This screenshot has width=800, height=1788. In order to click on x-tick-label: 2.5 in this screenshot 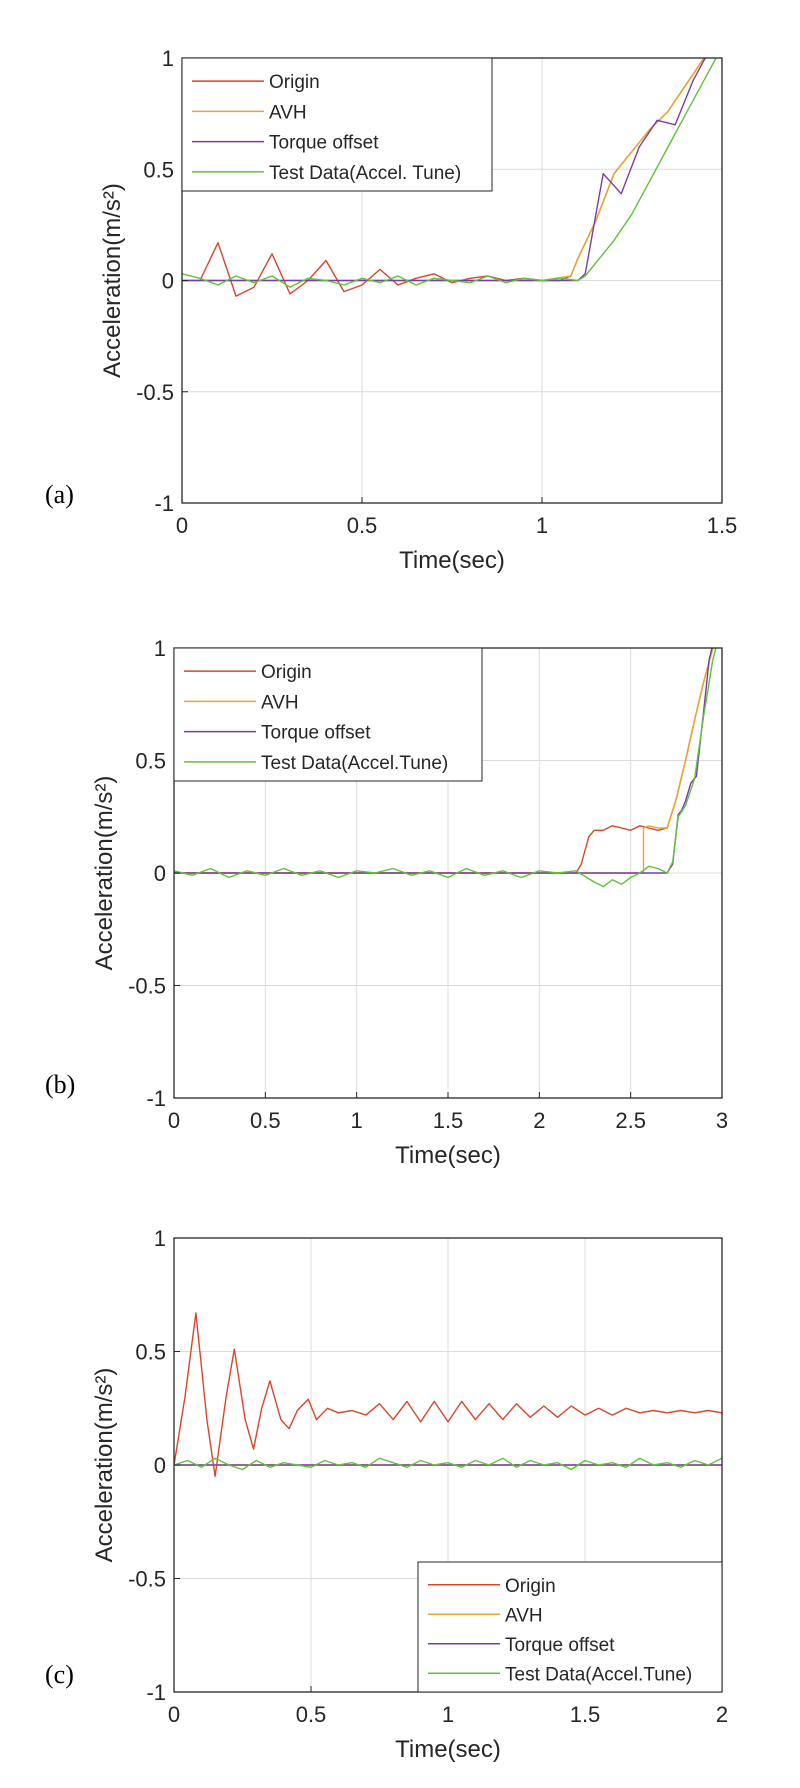, I will do `click(630, 1120)`.